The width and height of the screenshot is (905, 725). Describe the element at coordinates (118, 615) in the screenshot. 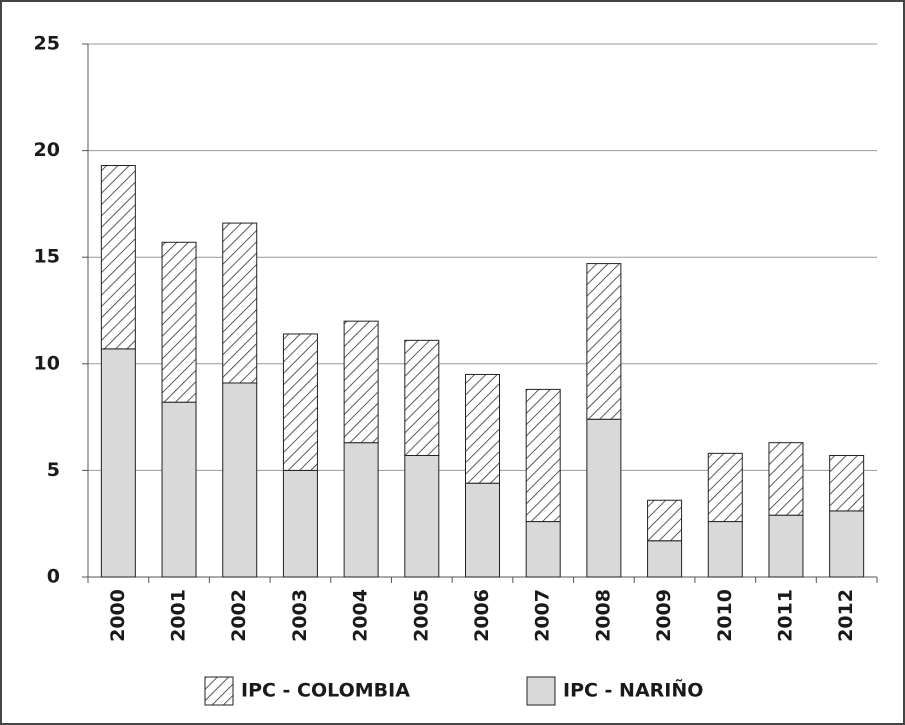

I see `x-tick-label: 2000` at that location.